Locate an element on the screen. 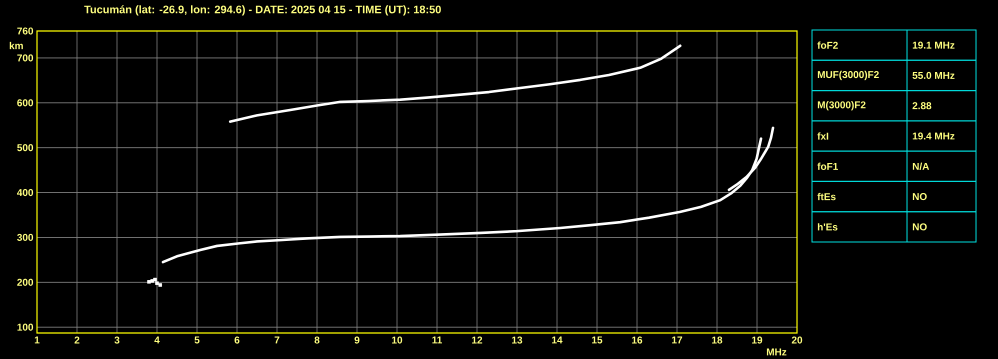  x-tick-label: 11 is located at coordinates (437, 340).